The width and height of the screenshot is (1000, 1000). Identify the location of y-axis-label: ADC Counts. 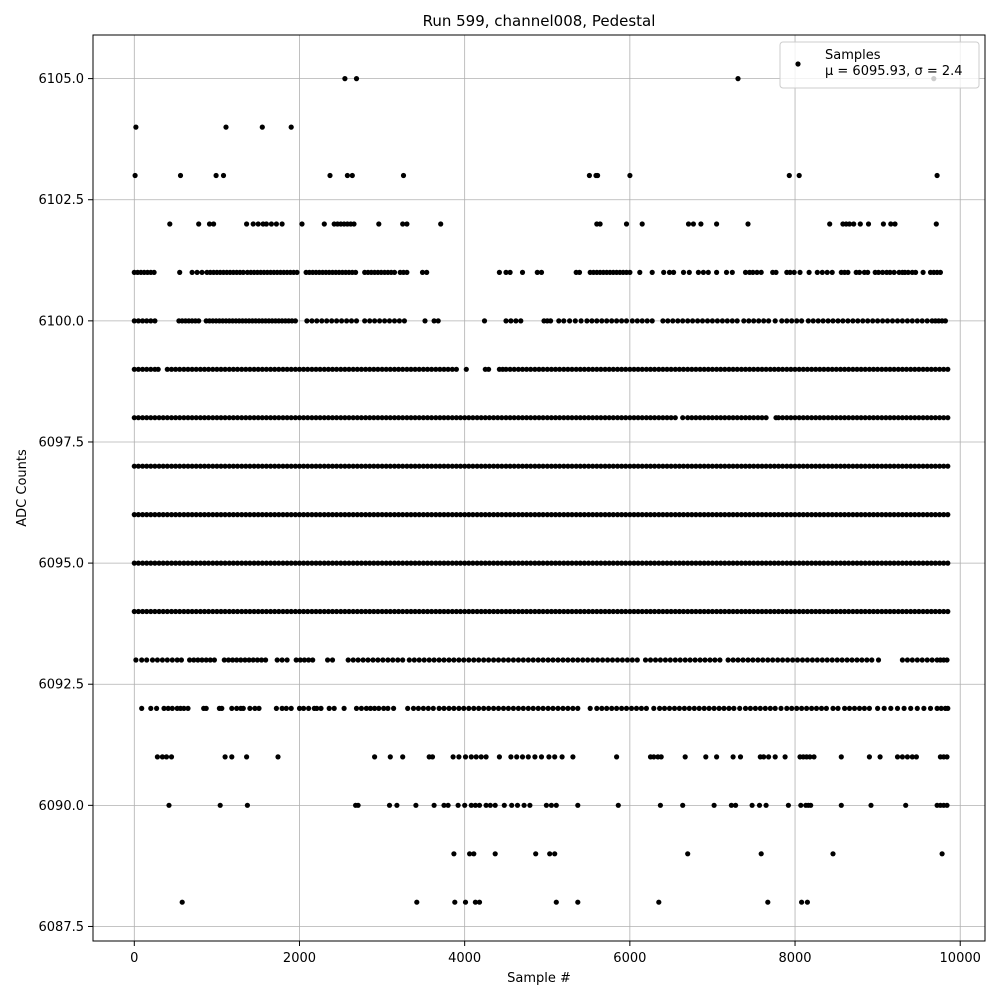
(22, 488).